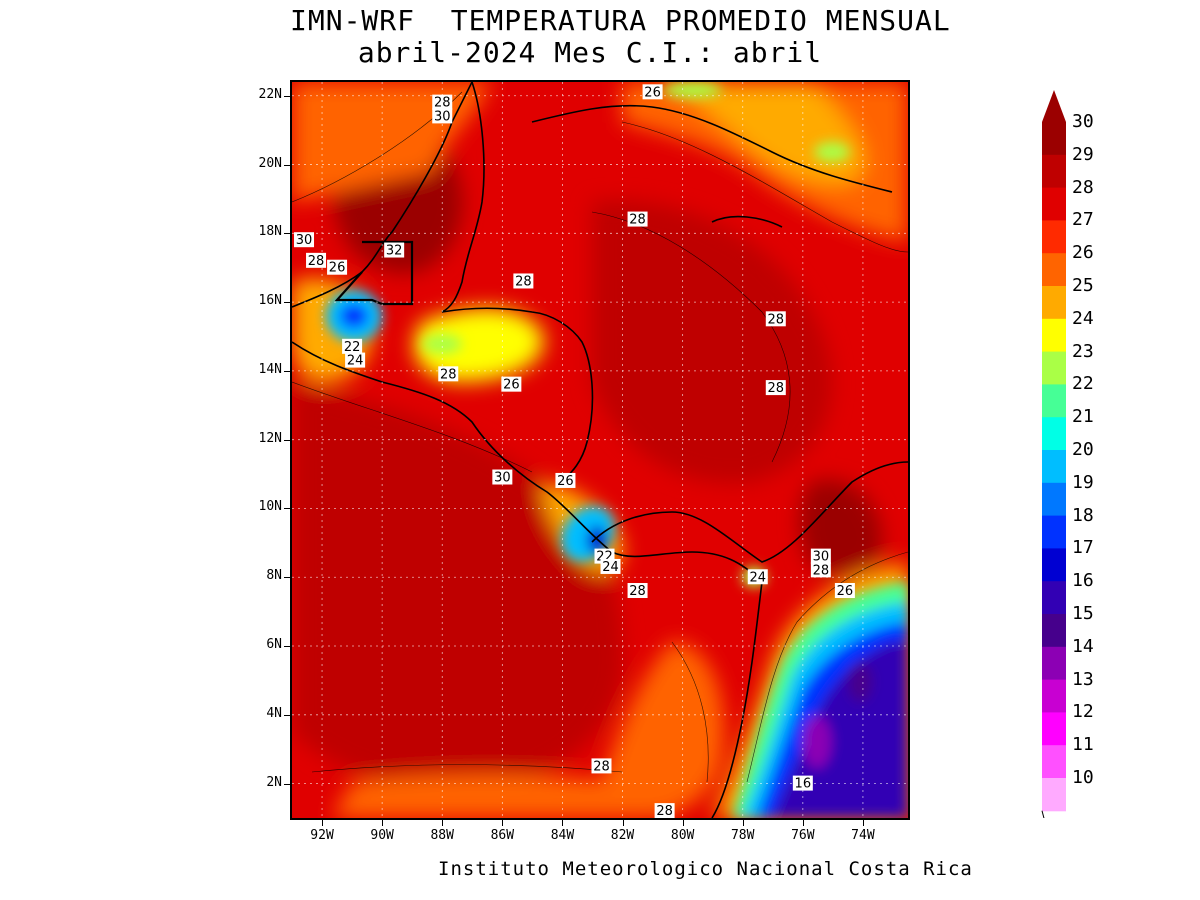  Describe the element at coordinates (270, 507) in the screenshot. I see `lat-label: 10N` at that location.